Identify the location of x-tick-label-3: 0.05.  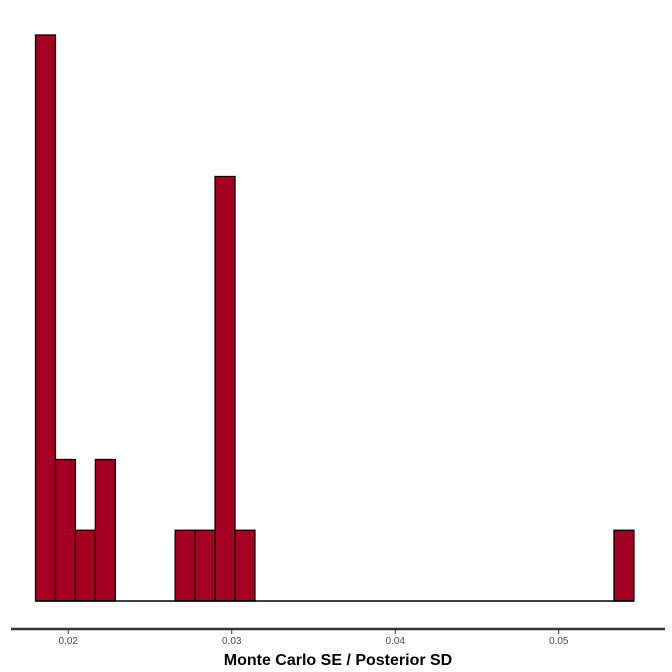
(559, 641).